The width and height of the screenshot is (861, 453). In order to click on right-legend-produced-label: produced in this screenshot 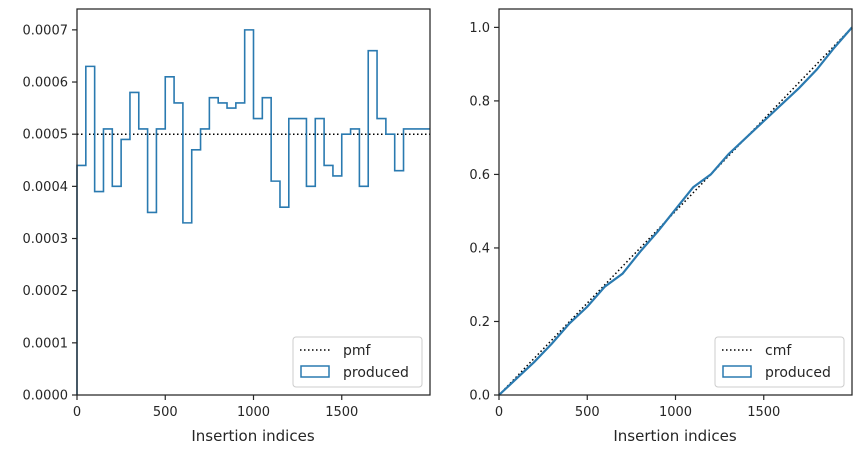, I will do `click(798, 373)`.